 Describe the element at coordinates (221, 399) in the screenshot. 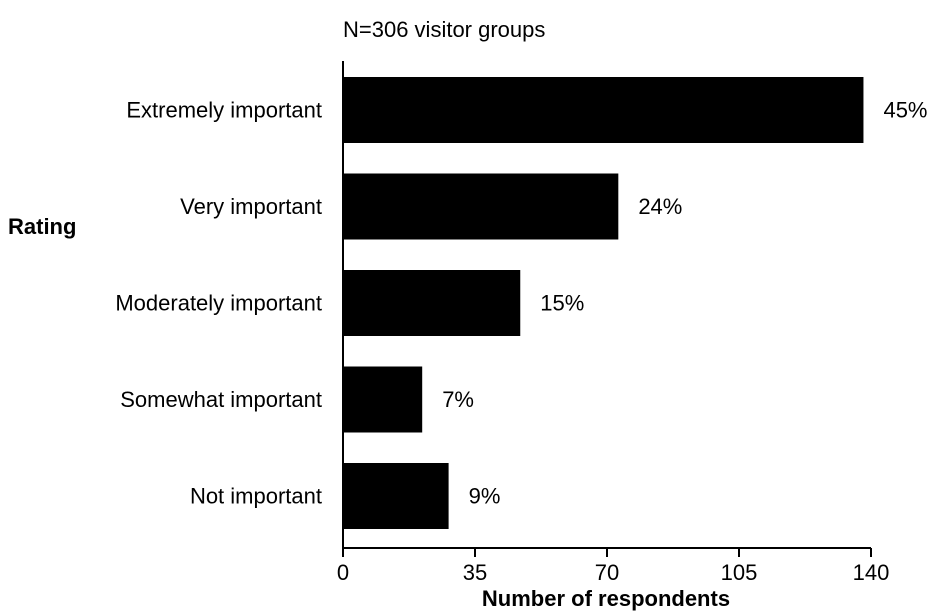

I see `category-label: Somewhat important` at that location.